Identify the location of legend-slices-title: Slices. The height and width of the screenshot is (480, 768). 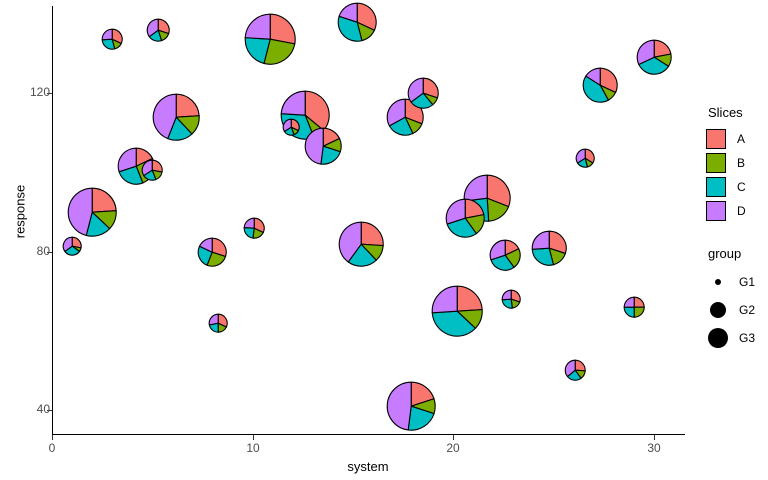
(725, 112).